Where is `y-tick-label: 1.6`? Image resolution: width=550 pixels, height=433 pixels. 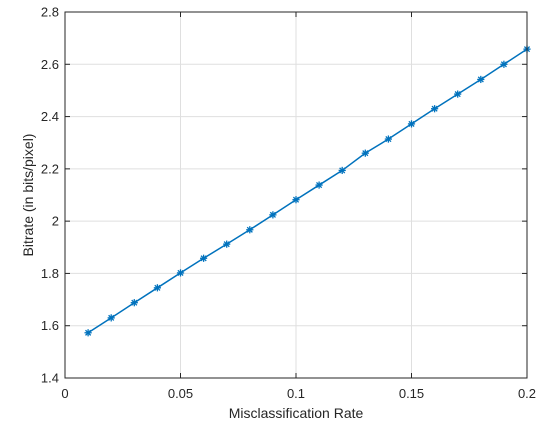
y-tick-label: 1.6 is located at coordinates (50, 325).